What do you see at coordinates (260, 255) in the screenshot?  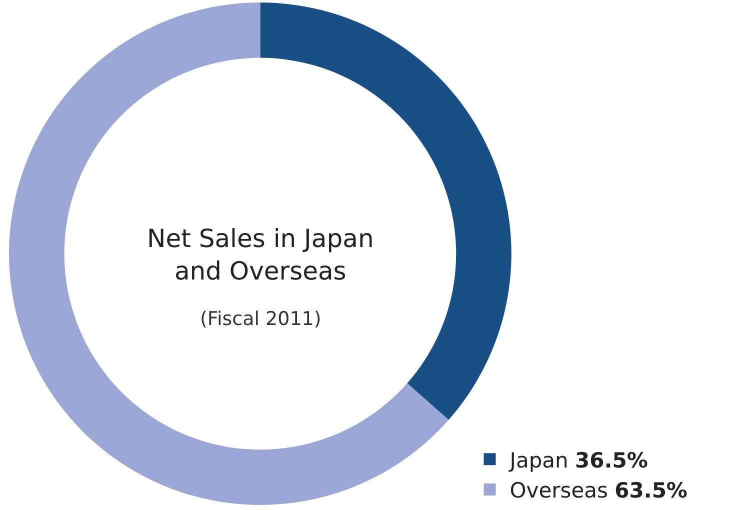 I see `text: Net Sales in Japan and Overseas` at bounding box center [260, 255].